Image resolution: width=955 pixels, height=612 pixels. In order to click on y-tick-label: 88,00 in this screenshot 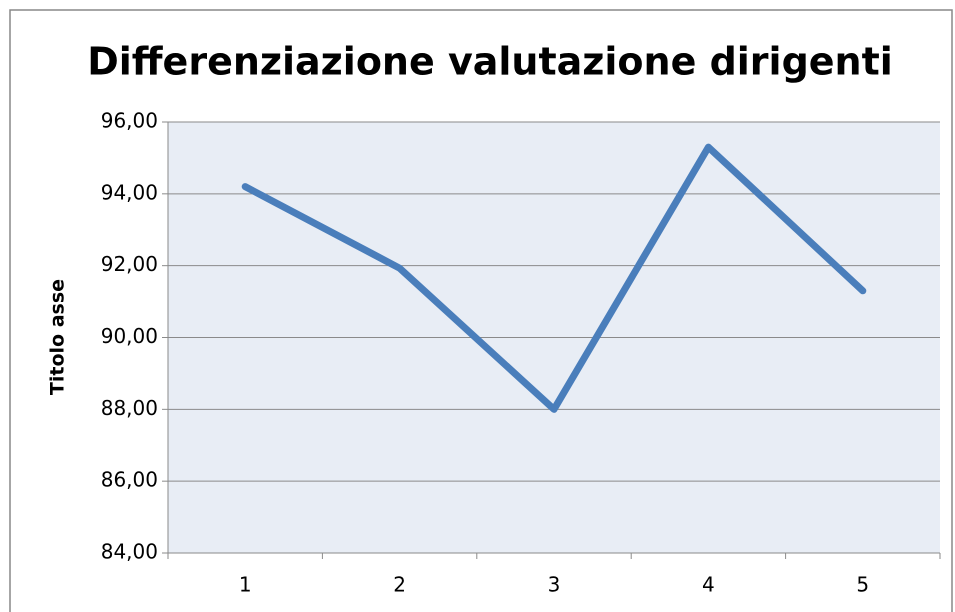, I will do `click(129, 408)`.